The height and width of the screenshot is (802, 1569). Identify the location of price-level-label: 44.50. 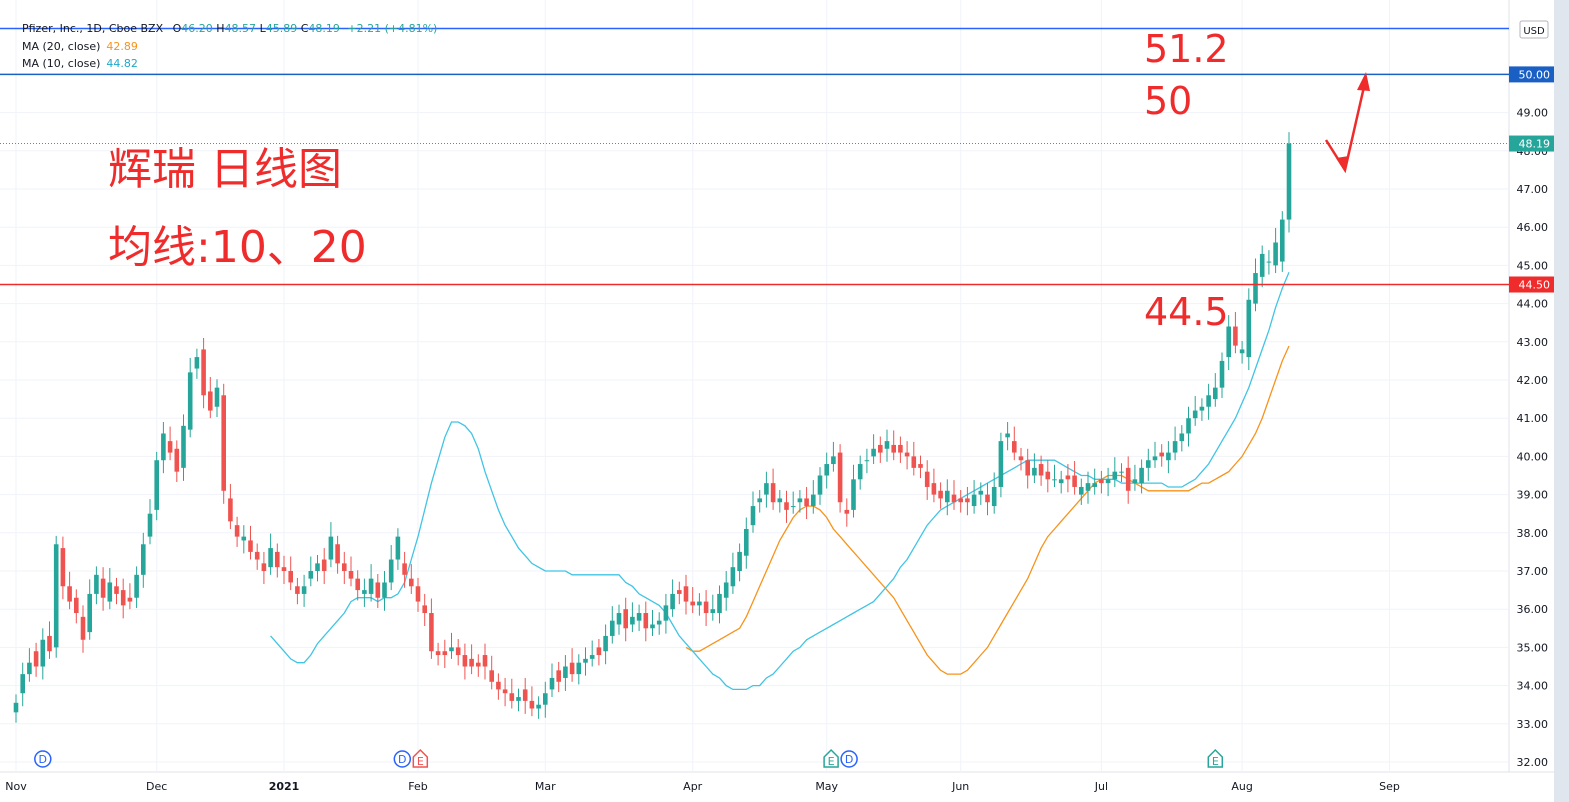
(1535, 285).